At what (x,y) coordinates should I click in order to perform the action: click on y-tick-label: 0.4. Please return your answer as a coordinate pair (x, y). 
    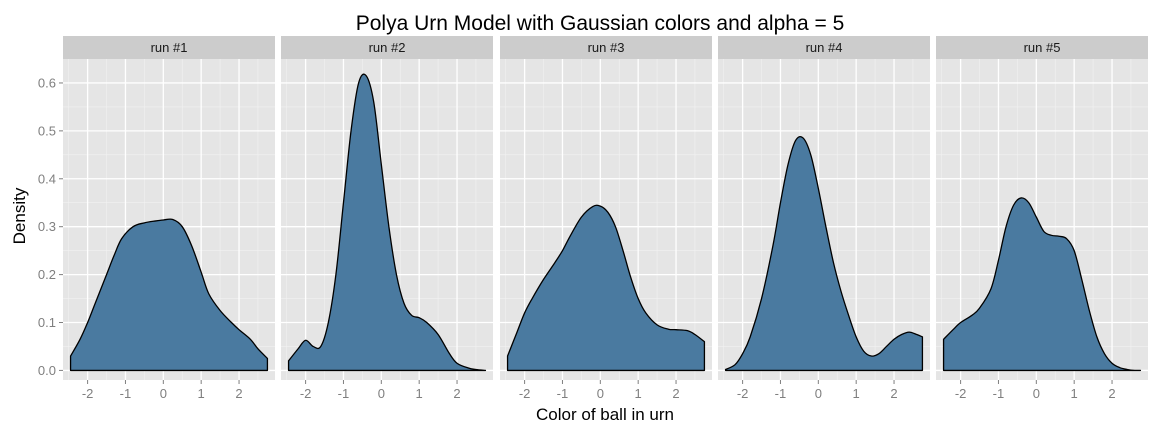
    Looking at the image, I should click on (47, 178).